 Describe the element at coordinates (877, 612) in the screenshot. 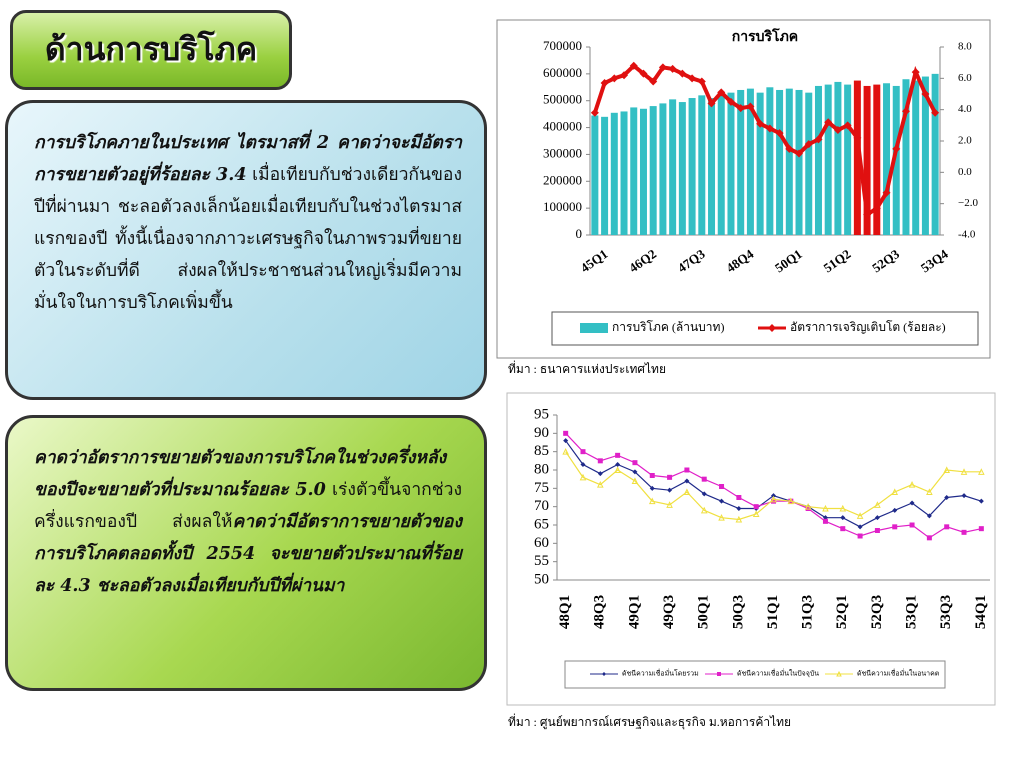

I see `x-tick-label: 52Q3` at that location.